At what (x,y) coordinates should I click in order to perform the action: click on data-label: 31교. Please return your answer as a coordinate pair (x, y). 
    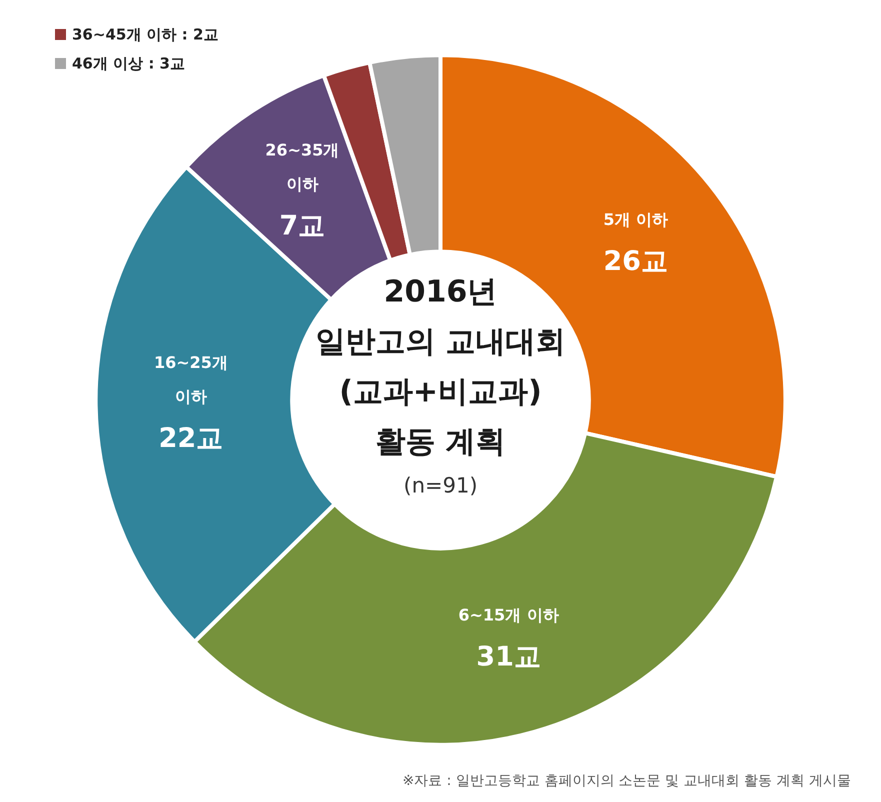
    Looking at the image, I should click on (508, 657).